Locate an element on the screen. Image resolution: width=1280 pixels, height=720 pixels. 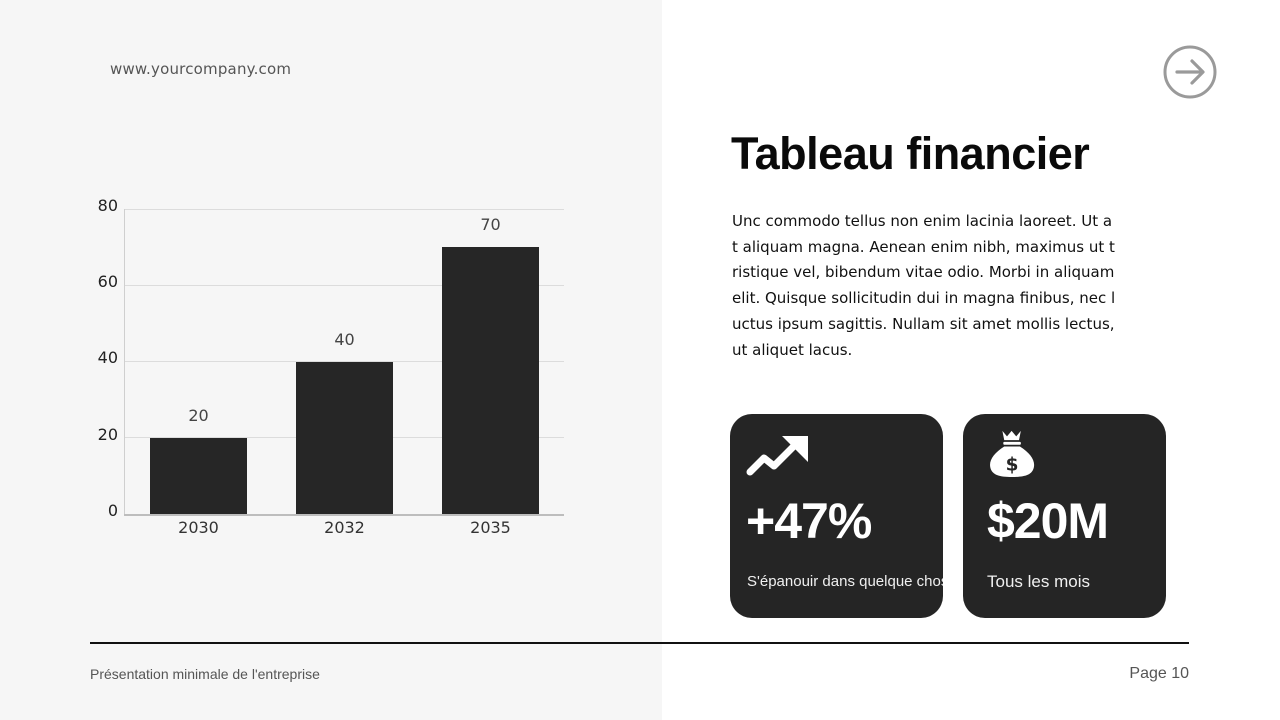
x-tick-label: 2030 is located at coordinates (198, 527).